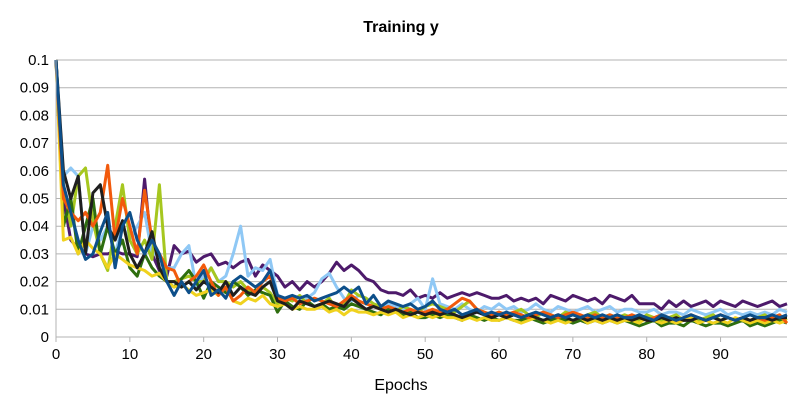 The image size is (803, 415). What do you see at coordinates (34, 282) in the screenshot?
I see `y-tick-label: 0.02` at bounding box center [34, 282].